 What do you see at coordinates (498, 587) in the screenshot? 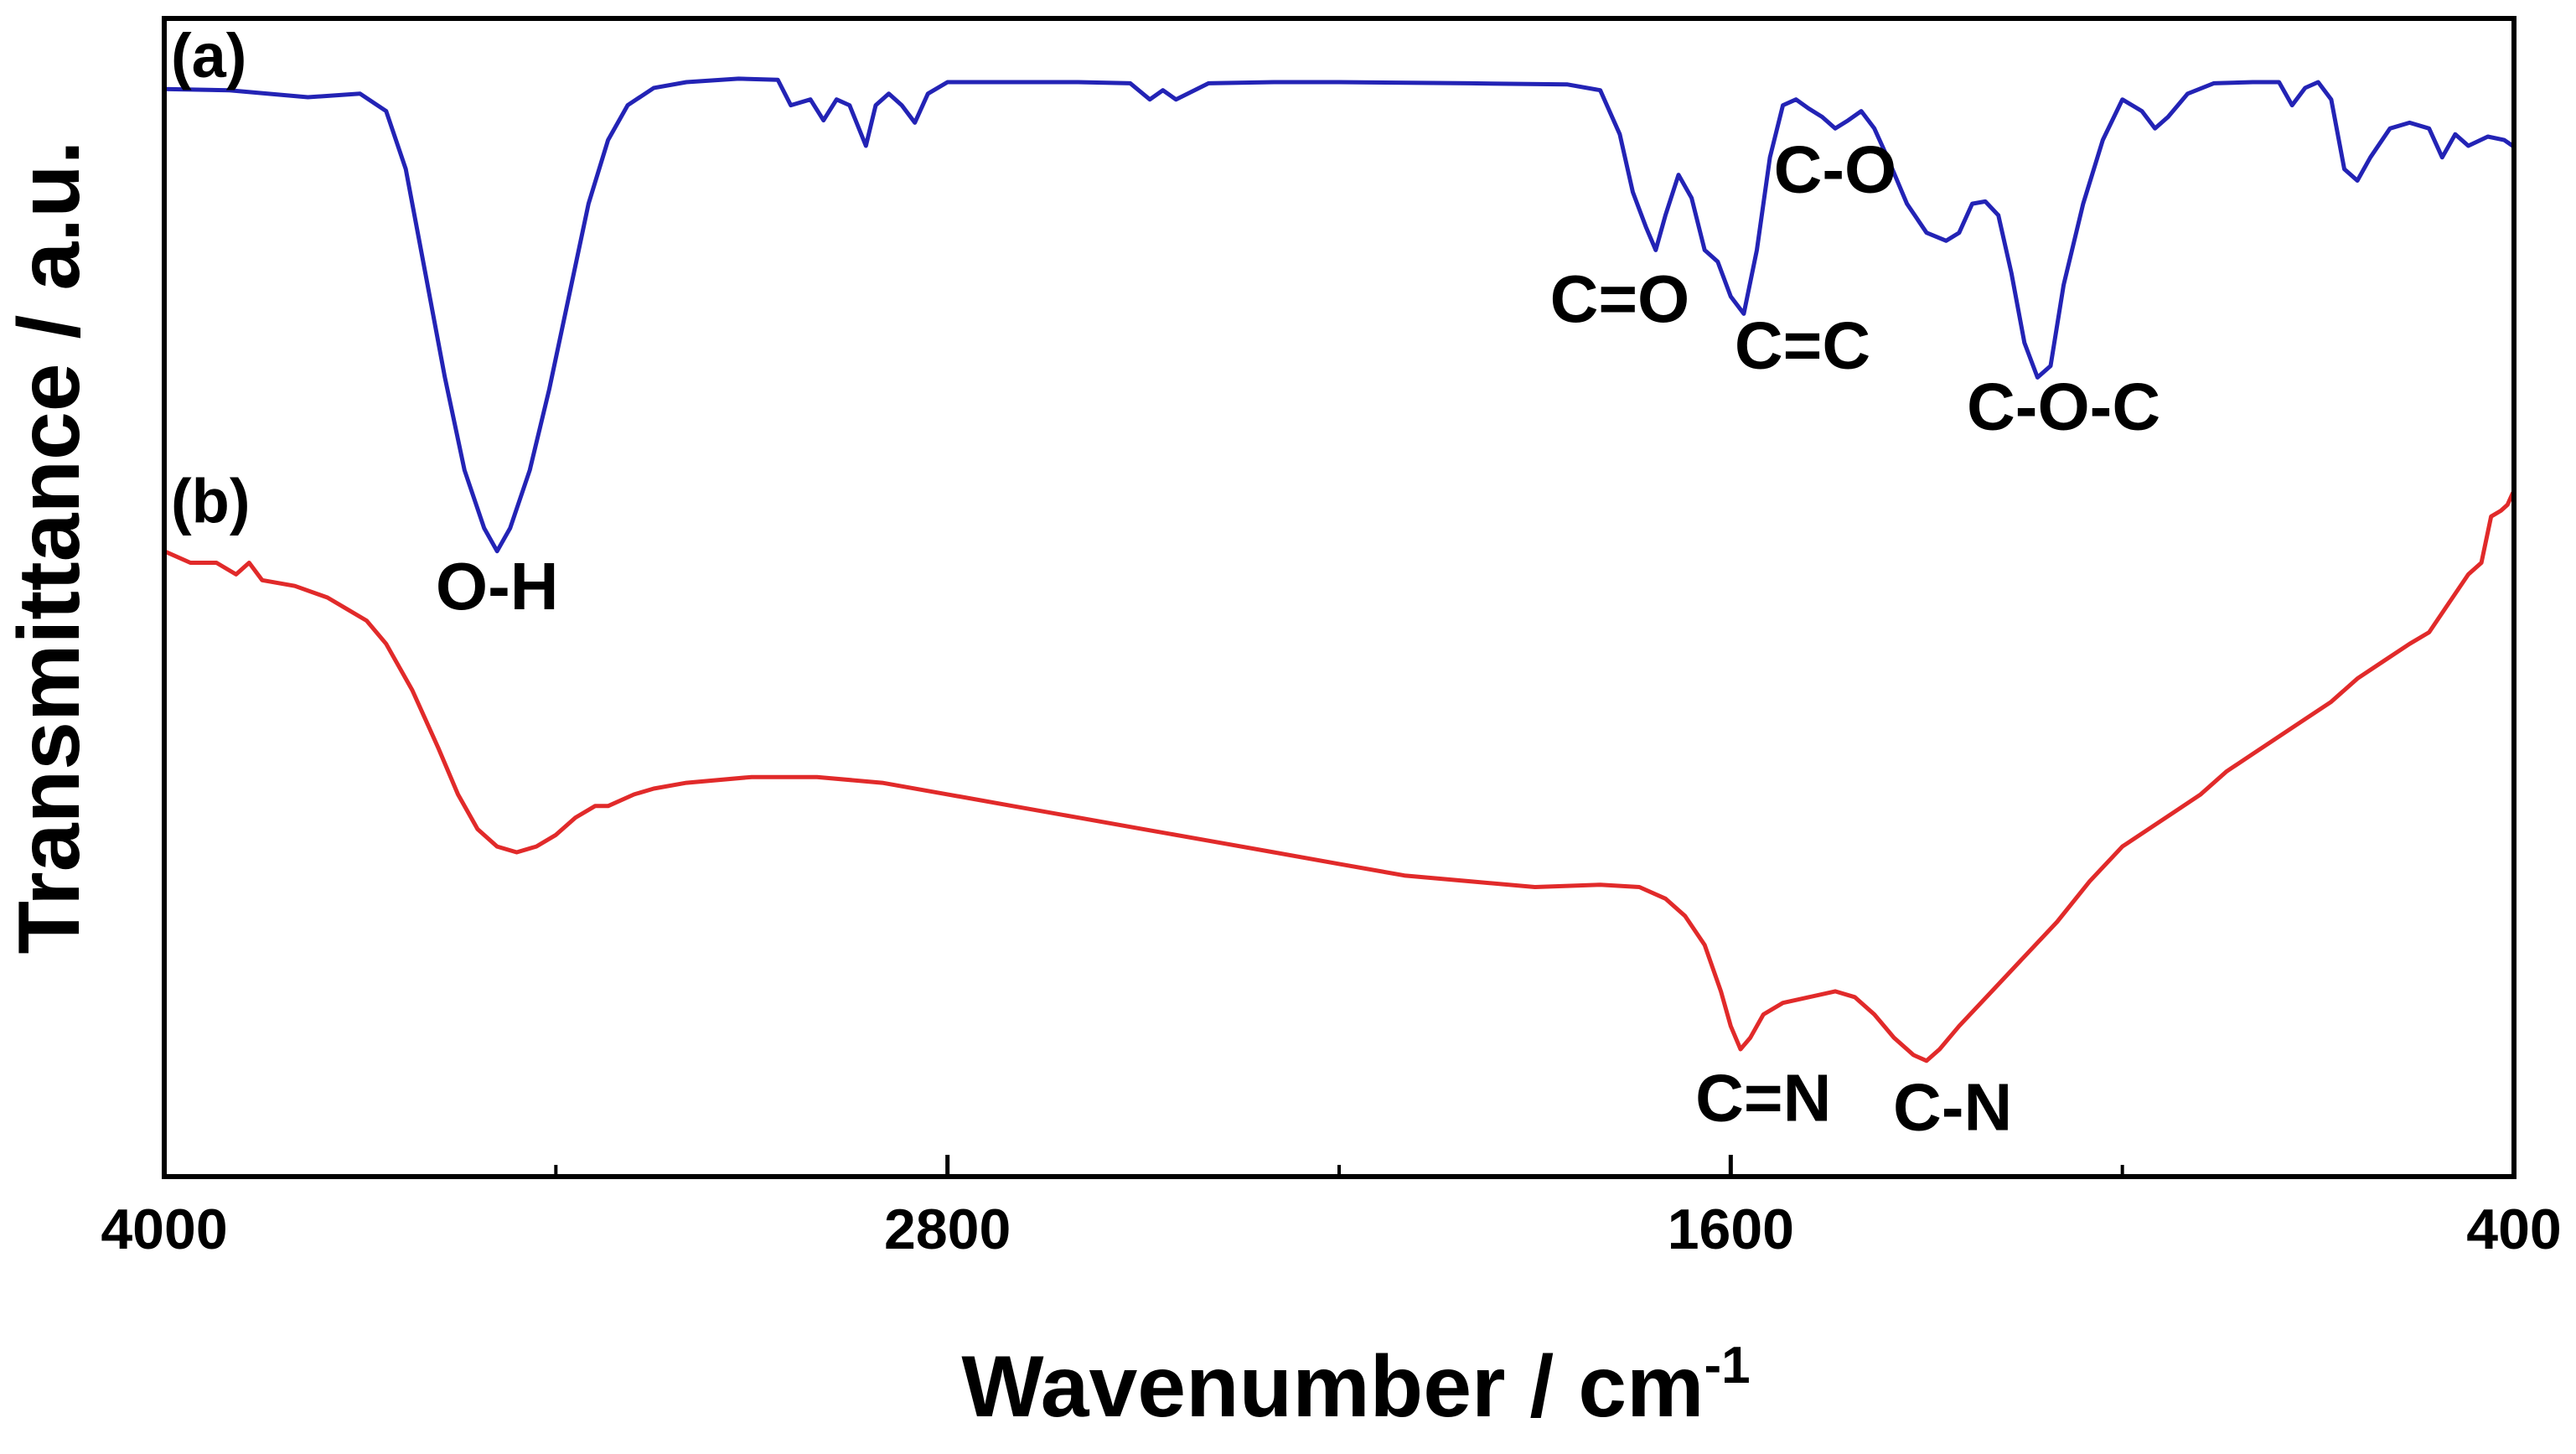
I see `peak-annotation: O-H` at bounding box center [498, 587].